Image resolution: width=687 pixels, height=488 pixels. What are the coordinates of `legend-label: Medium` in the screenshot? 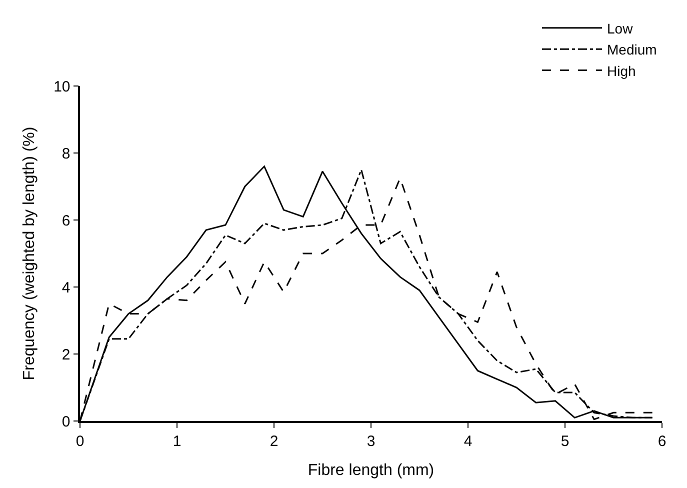 It's located at (632, 50).